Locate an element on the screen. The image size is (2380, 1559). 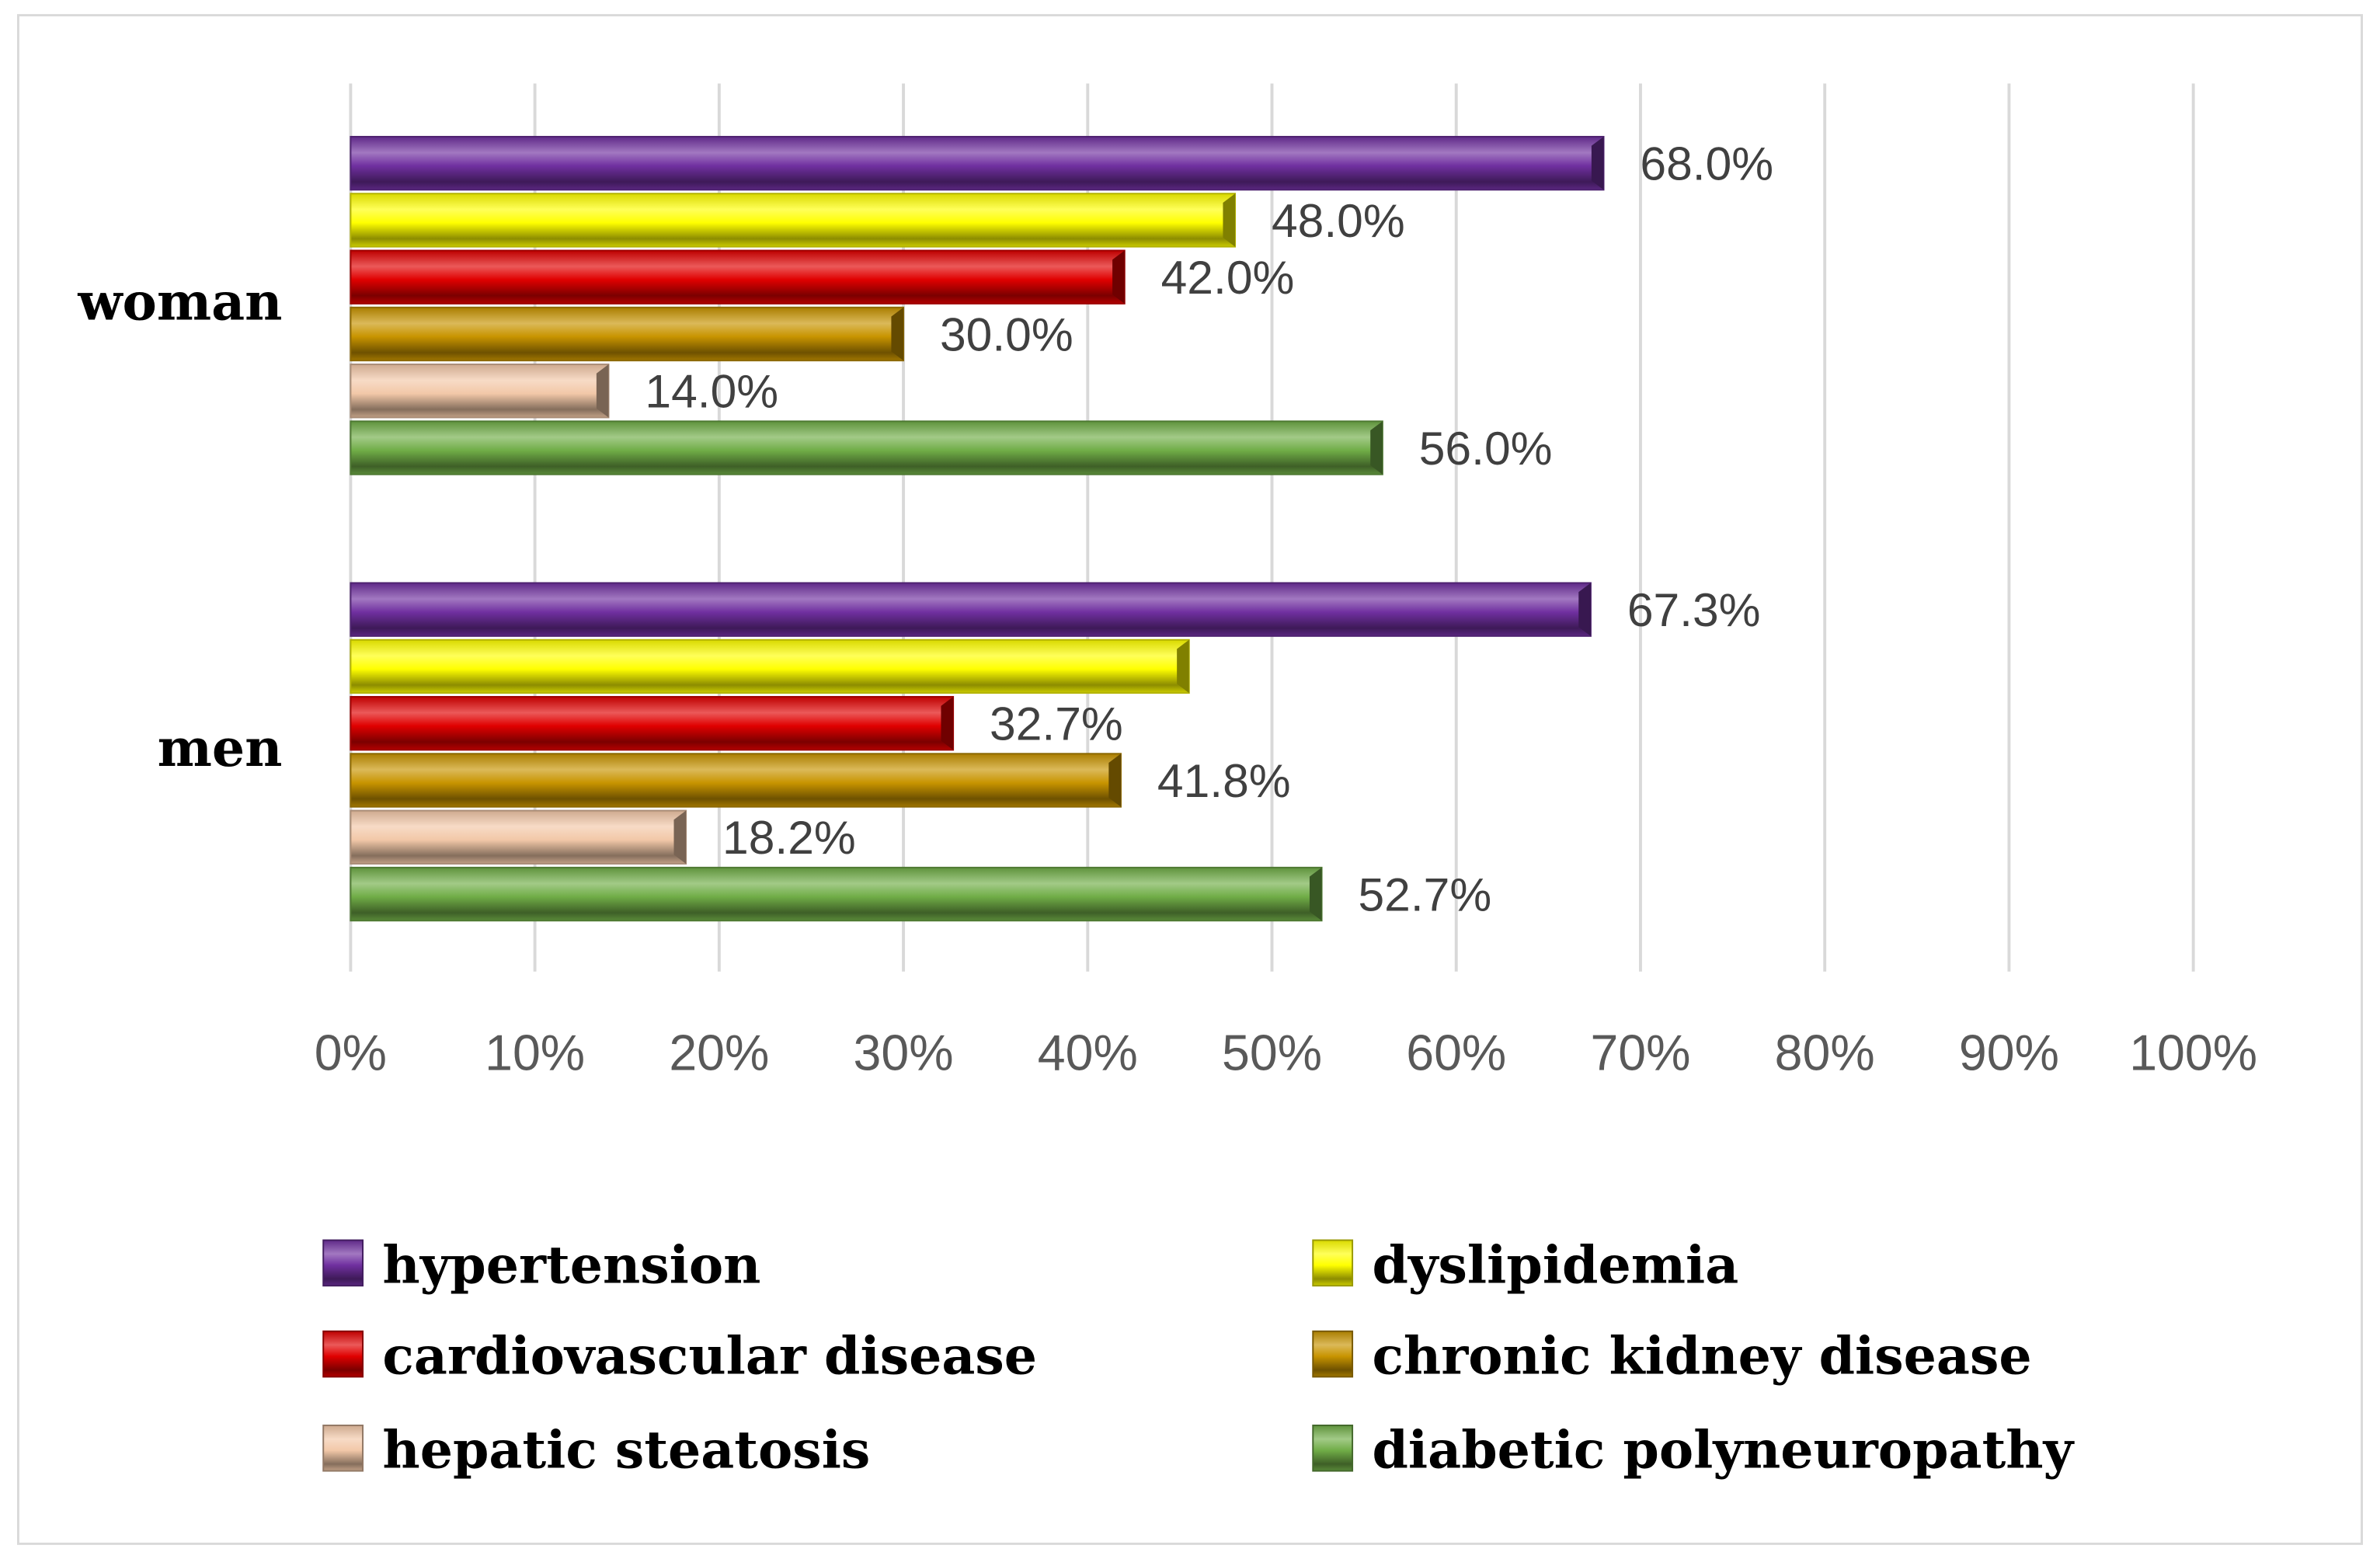
data-label: 14.0% is located at coordinates (712, 391).